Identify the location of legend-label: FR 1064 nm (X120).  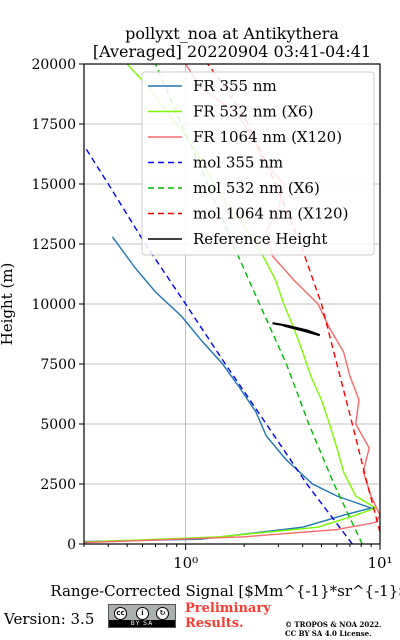
(267, 137).